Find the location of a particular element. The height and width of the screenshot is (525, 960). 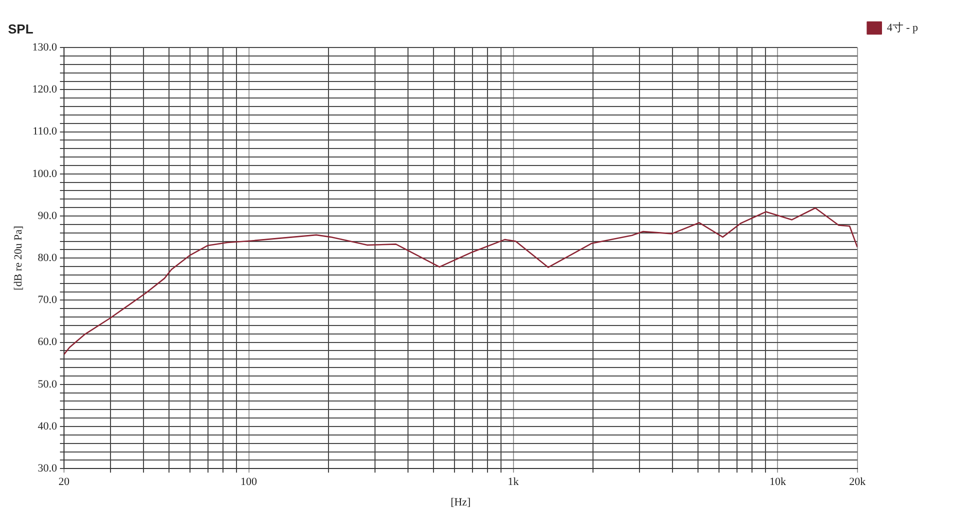

y-axis-title: [dB re 20u Pa] is located at coordinates (18, 258).